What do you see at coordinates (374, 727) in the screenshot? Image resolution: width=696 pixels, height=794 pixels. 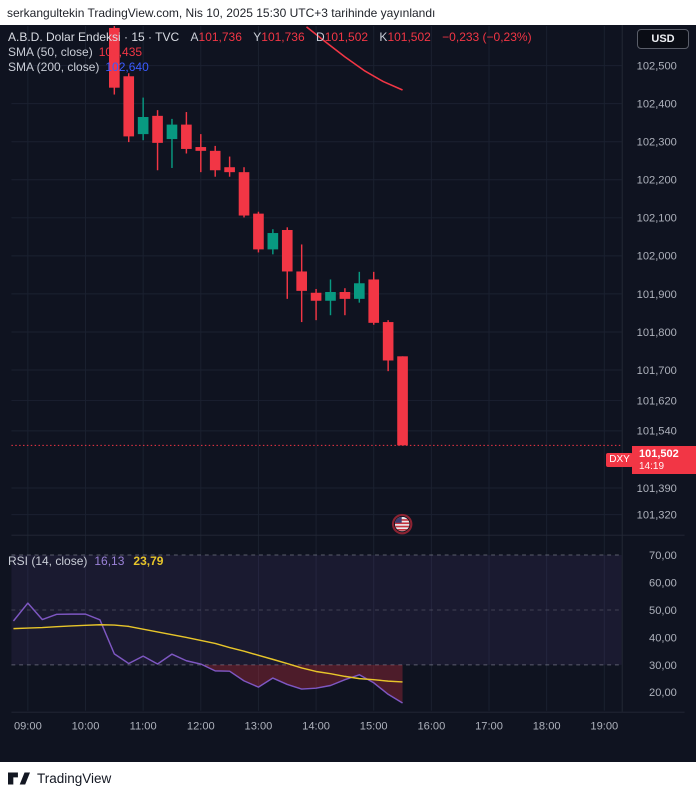 I see `time-axis-tick: 15:00` at bounding box center [374, 727].